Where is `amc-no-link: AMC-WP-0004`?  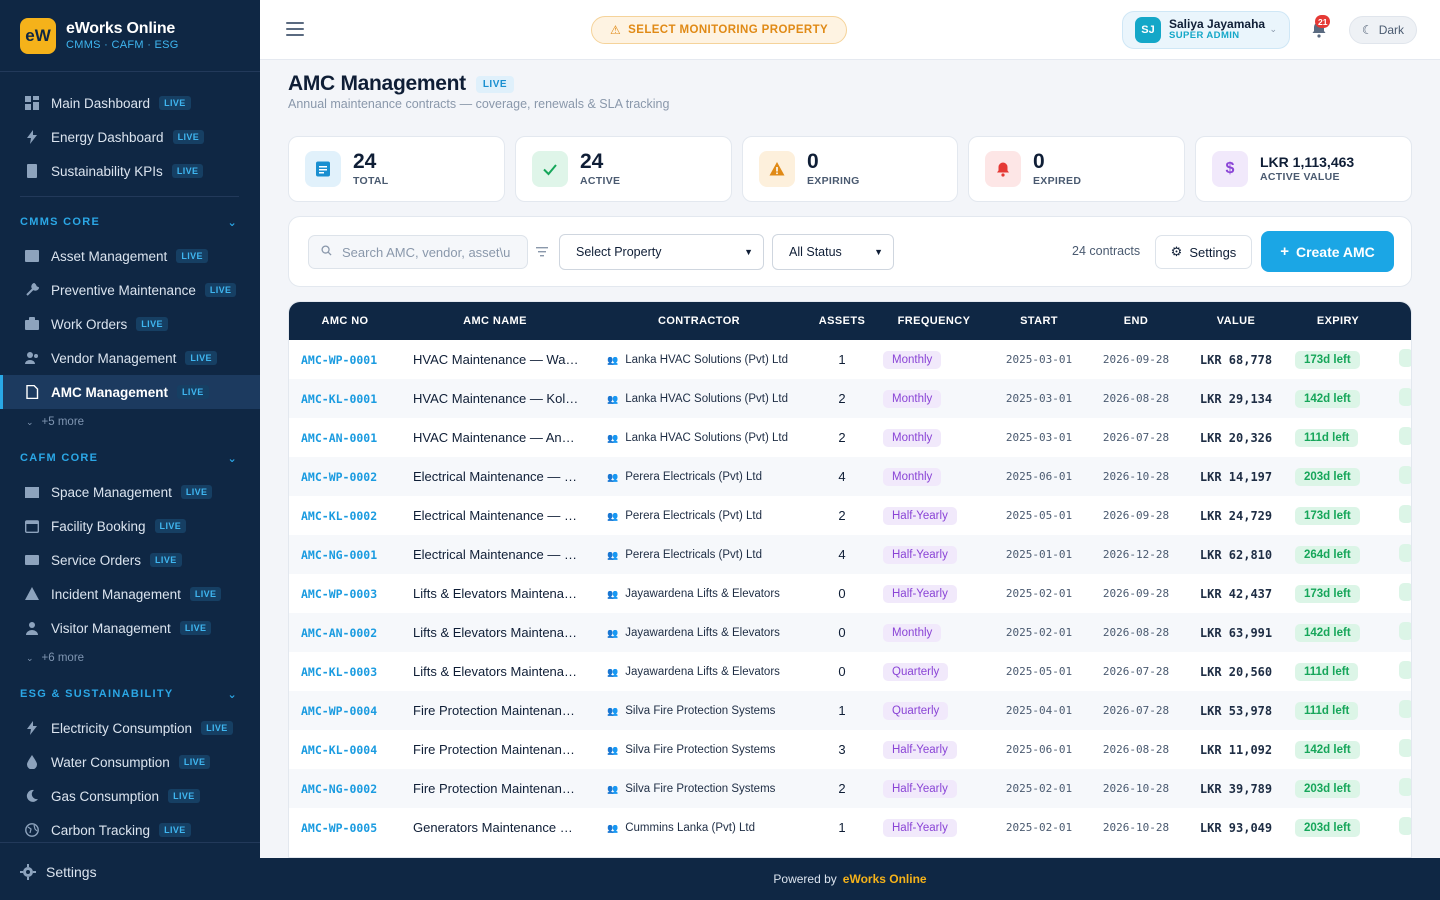 amc-no-link: AMC-WP-0004 is located at coordinates (345, 710).